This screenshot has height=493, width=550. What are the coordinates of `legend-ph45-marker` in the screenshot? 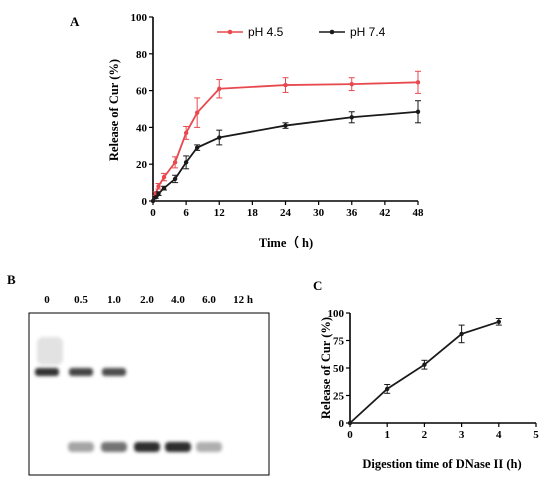 It's located at (230, 32).